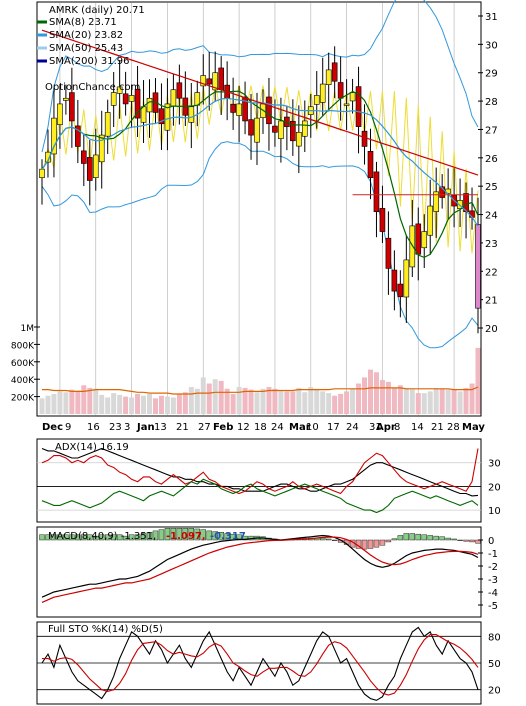 Image resolution: width=526 pixels, height=706 pixels. I want to click on date-tick-label: 8, so click(397, 427).